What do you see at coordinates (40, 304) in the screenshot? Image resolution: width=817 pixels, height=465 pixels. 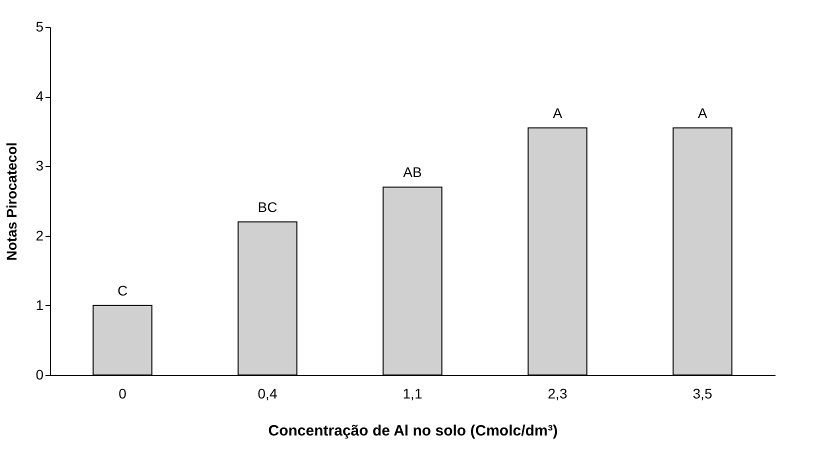 I see `y-tick-label: 1` at bounding box center [40, 304].